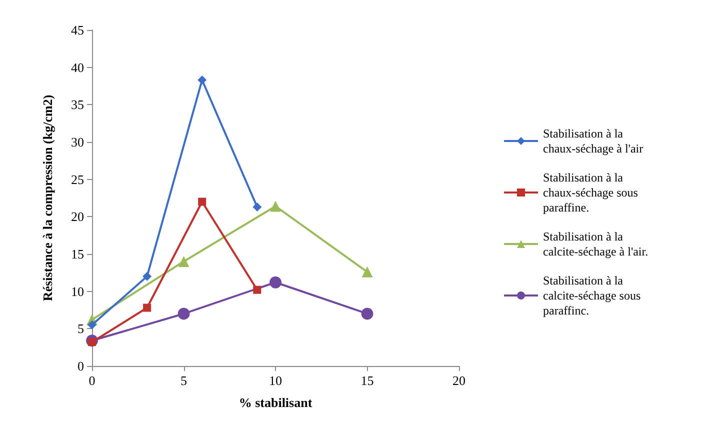 This screenshot has height=444, width=704. What do you see at coordinates (77, 30) in the screenshot?
I see `y-tick-label: 45` at bounding box center [77, 30].